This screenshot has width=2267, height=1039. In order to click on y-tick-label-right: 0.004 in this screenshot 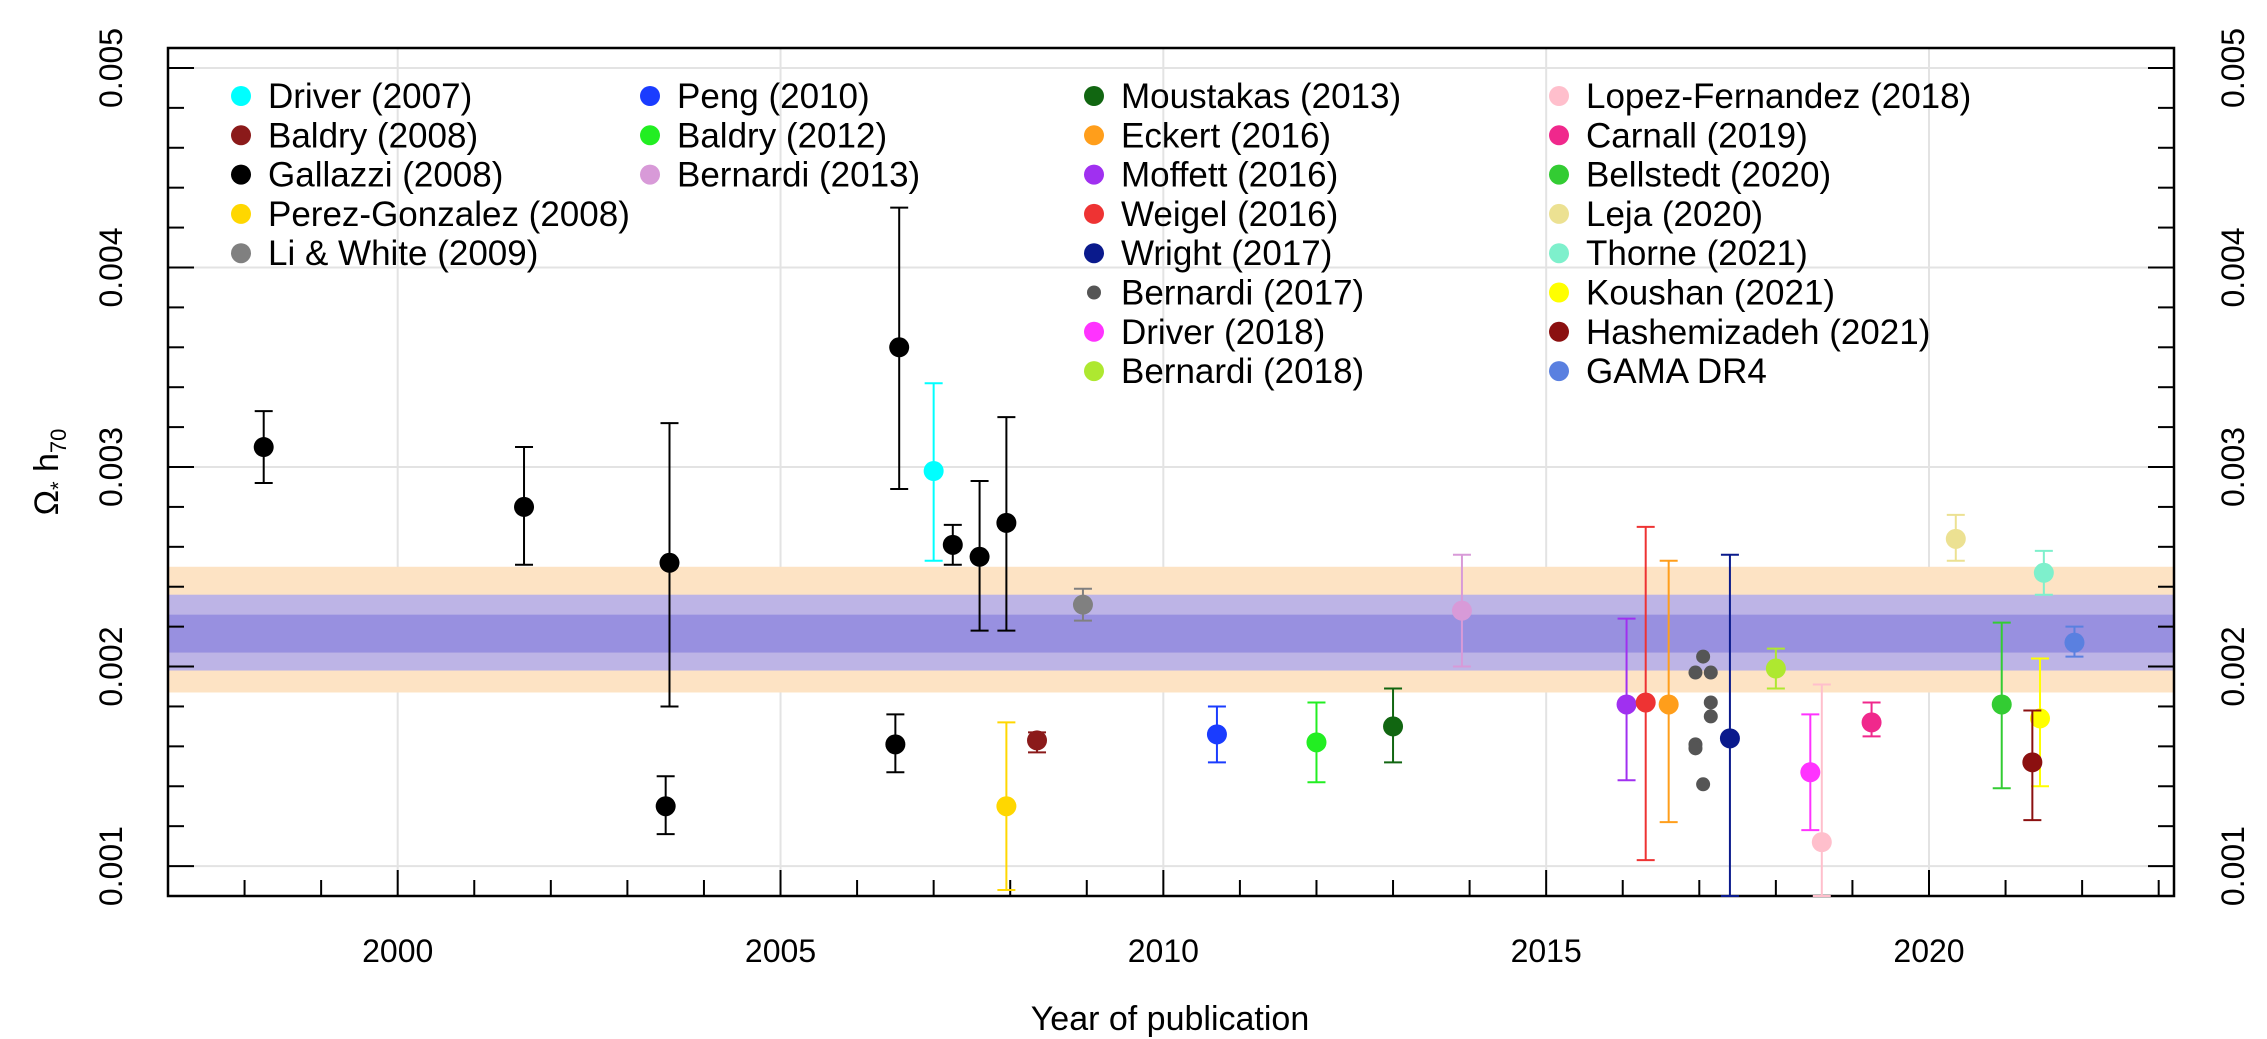, I will do `click(2233, 267)`.